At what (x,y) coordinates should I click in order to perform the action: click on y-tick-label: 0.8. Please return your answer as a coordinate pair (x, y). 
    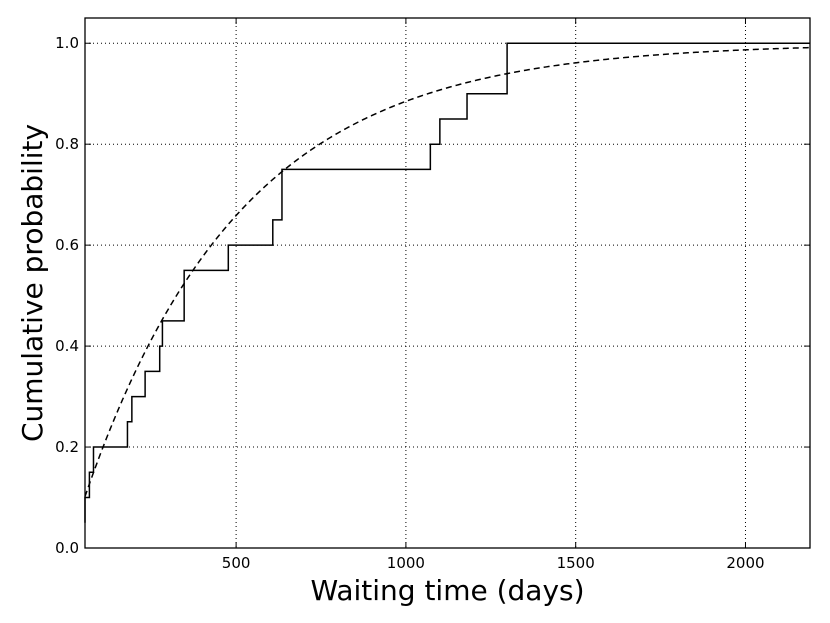
    Looking at the image, I should click on (67, 144).